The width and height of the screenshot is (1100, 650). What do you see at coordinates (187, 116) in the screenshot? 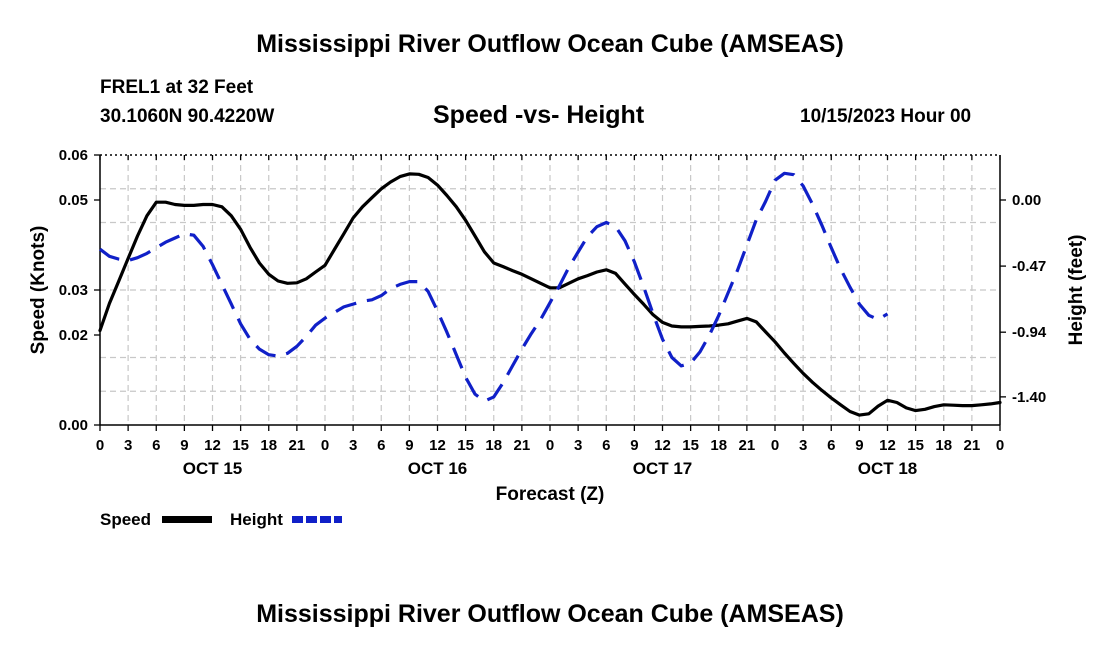
I see `location-label: 30.1060N 90.4220W` at bounding box center [187, 116].